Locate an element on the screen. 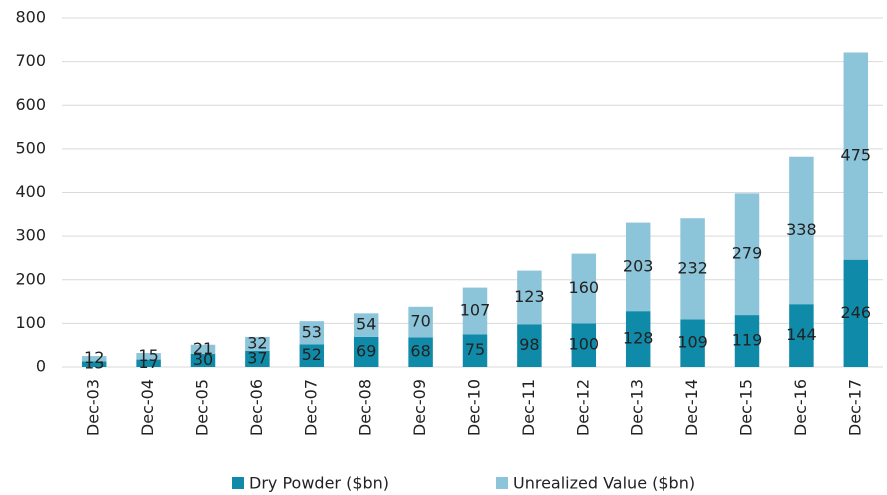 The image size is (887, 495). data-label: 98 is located at coordinates (529, 344).